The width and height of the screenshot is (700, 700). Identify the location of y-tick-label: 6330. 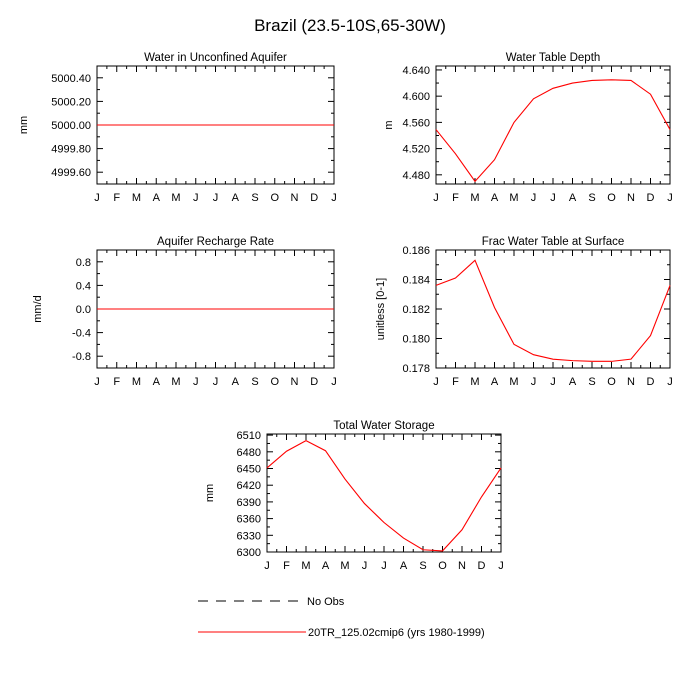
(249, 536).